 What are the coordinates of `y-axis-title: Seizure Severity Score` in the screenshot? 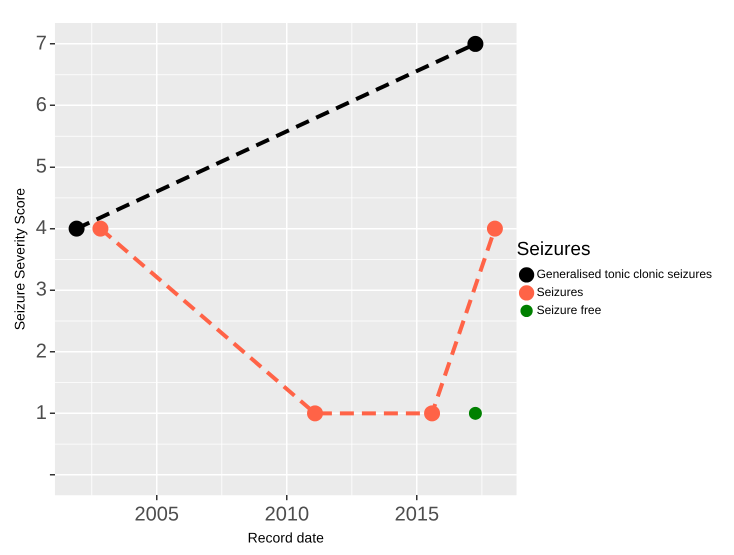 It's located at (19, 259).